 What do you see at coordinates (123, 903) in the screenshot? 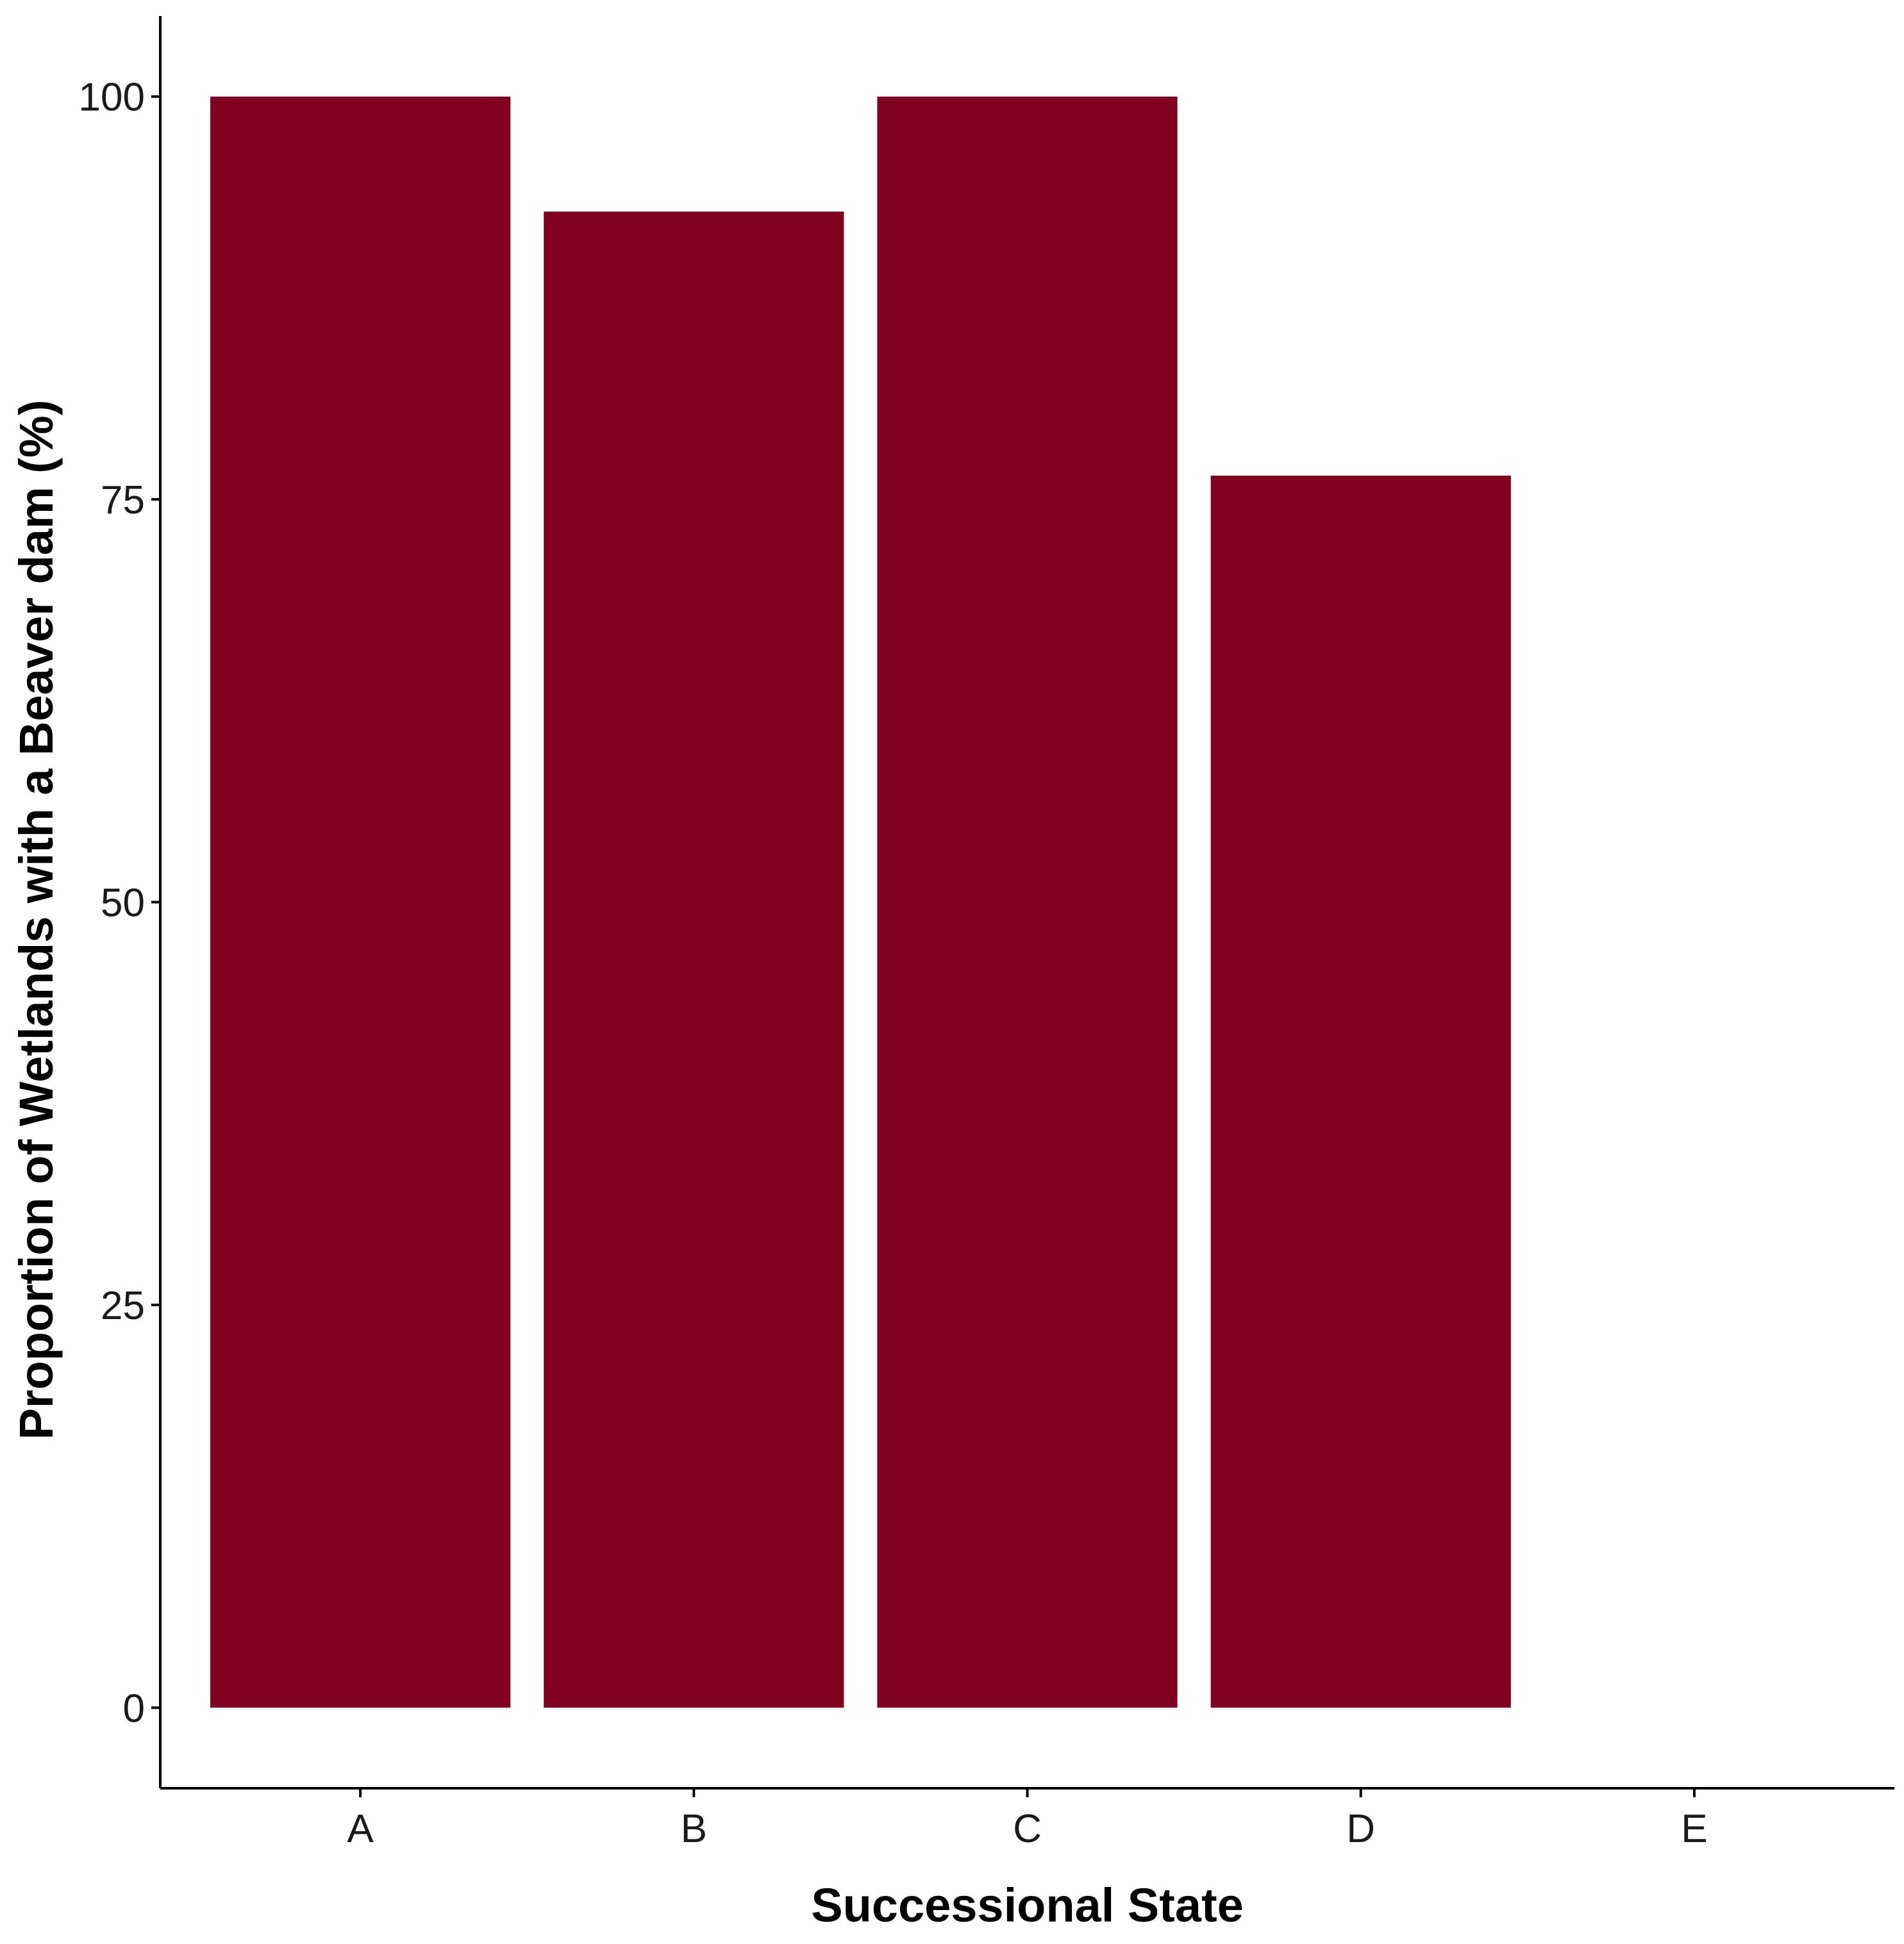
I see `y-tick-label: 50` at bounding box center [123, 903].